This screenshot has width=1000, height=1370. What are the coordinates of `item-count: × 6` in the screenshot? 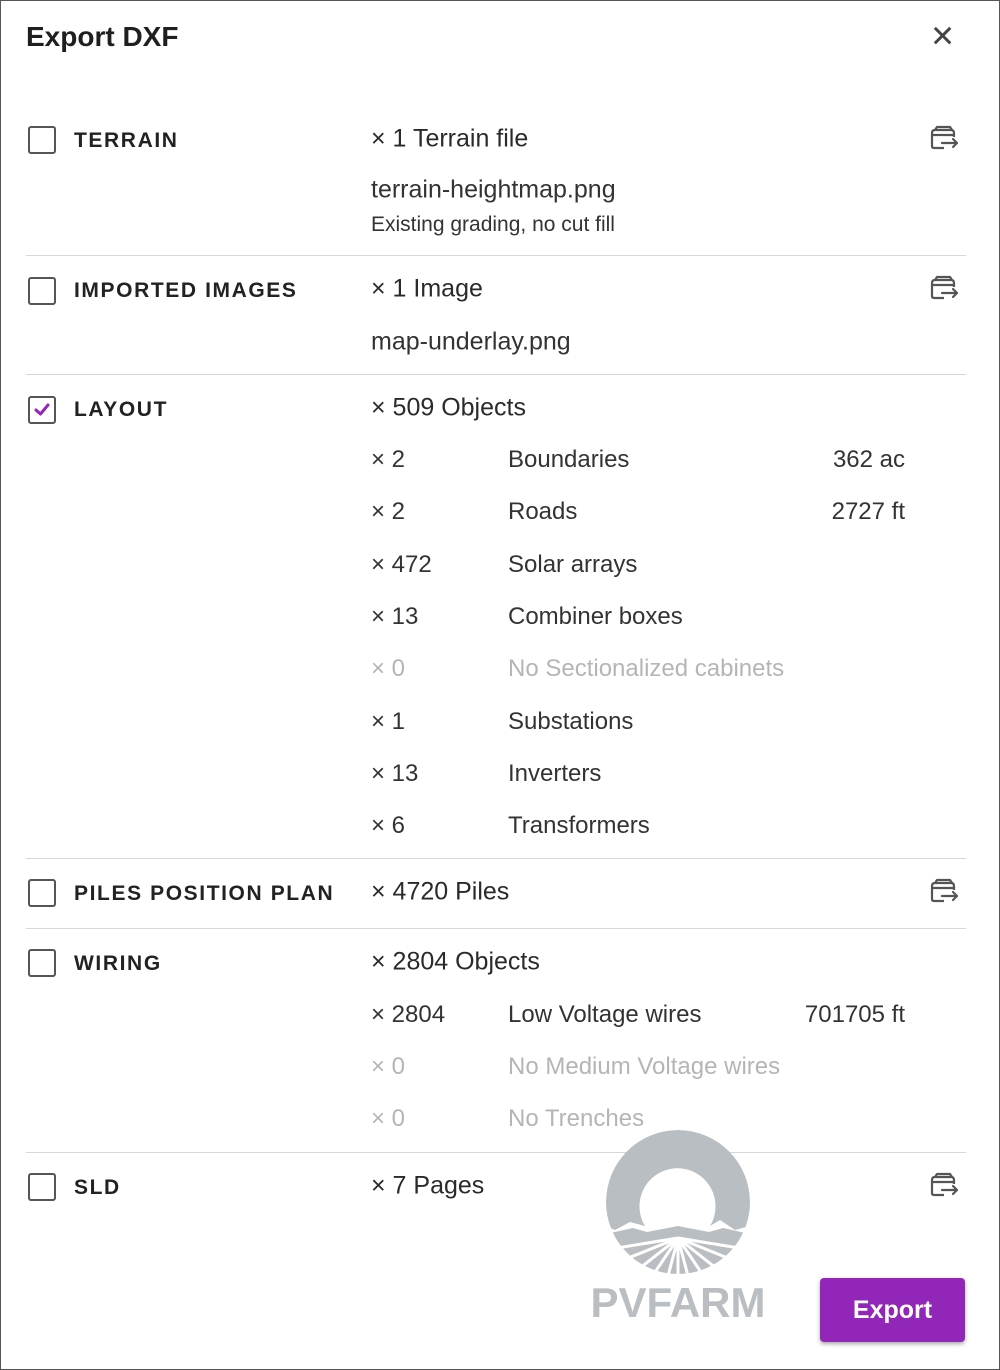 It's located at (388, 826).